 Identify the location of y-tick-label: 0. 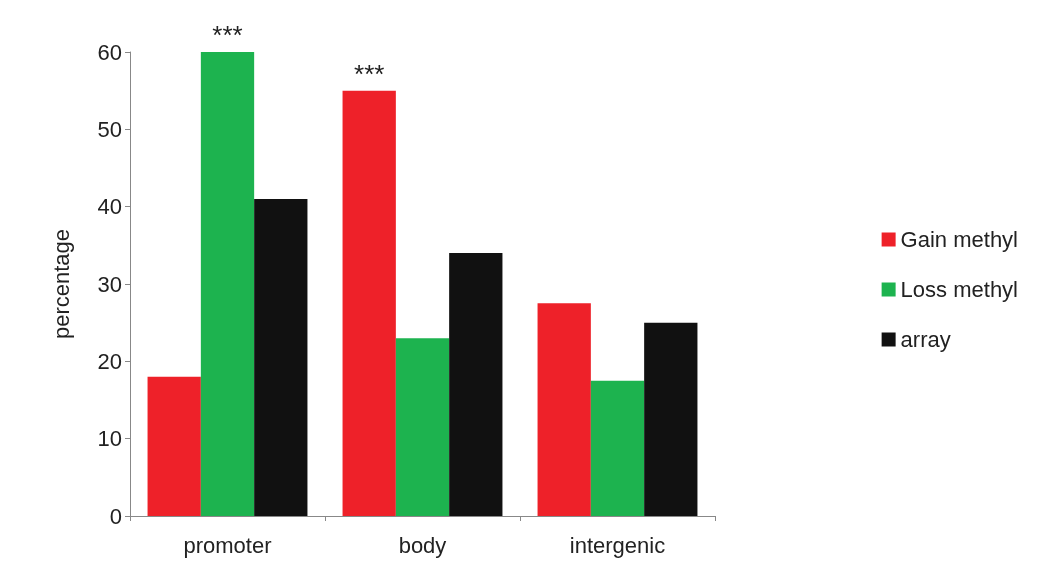
(115, 516).